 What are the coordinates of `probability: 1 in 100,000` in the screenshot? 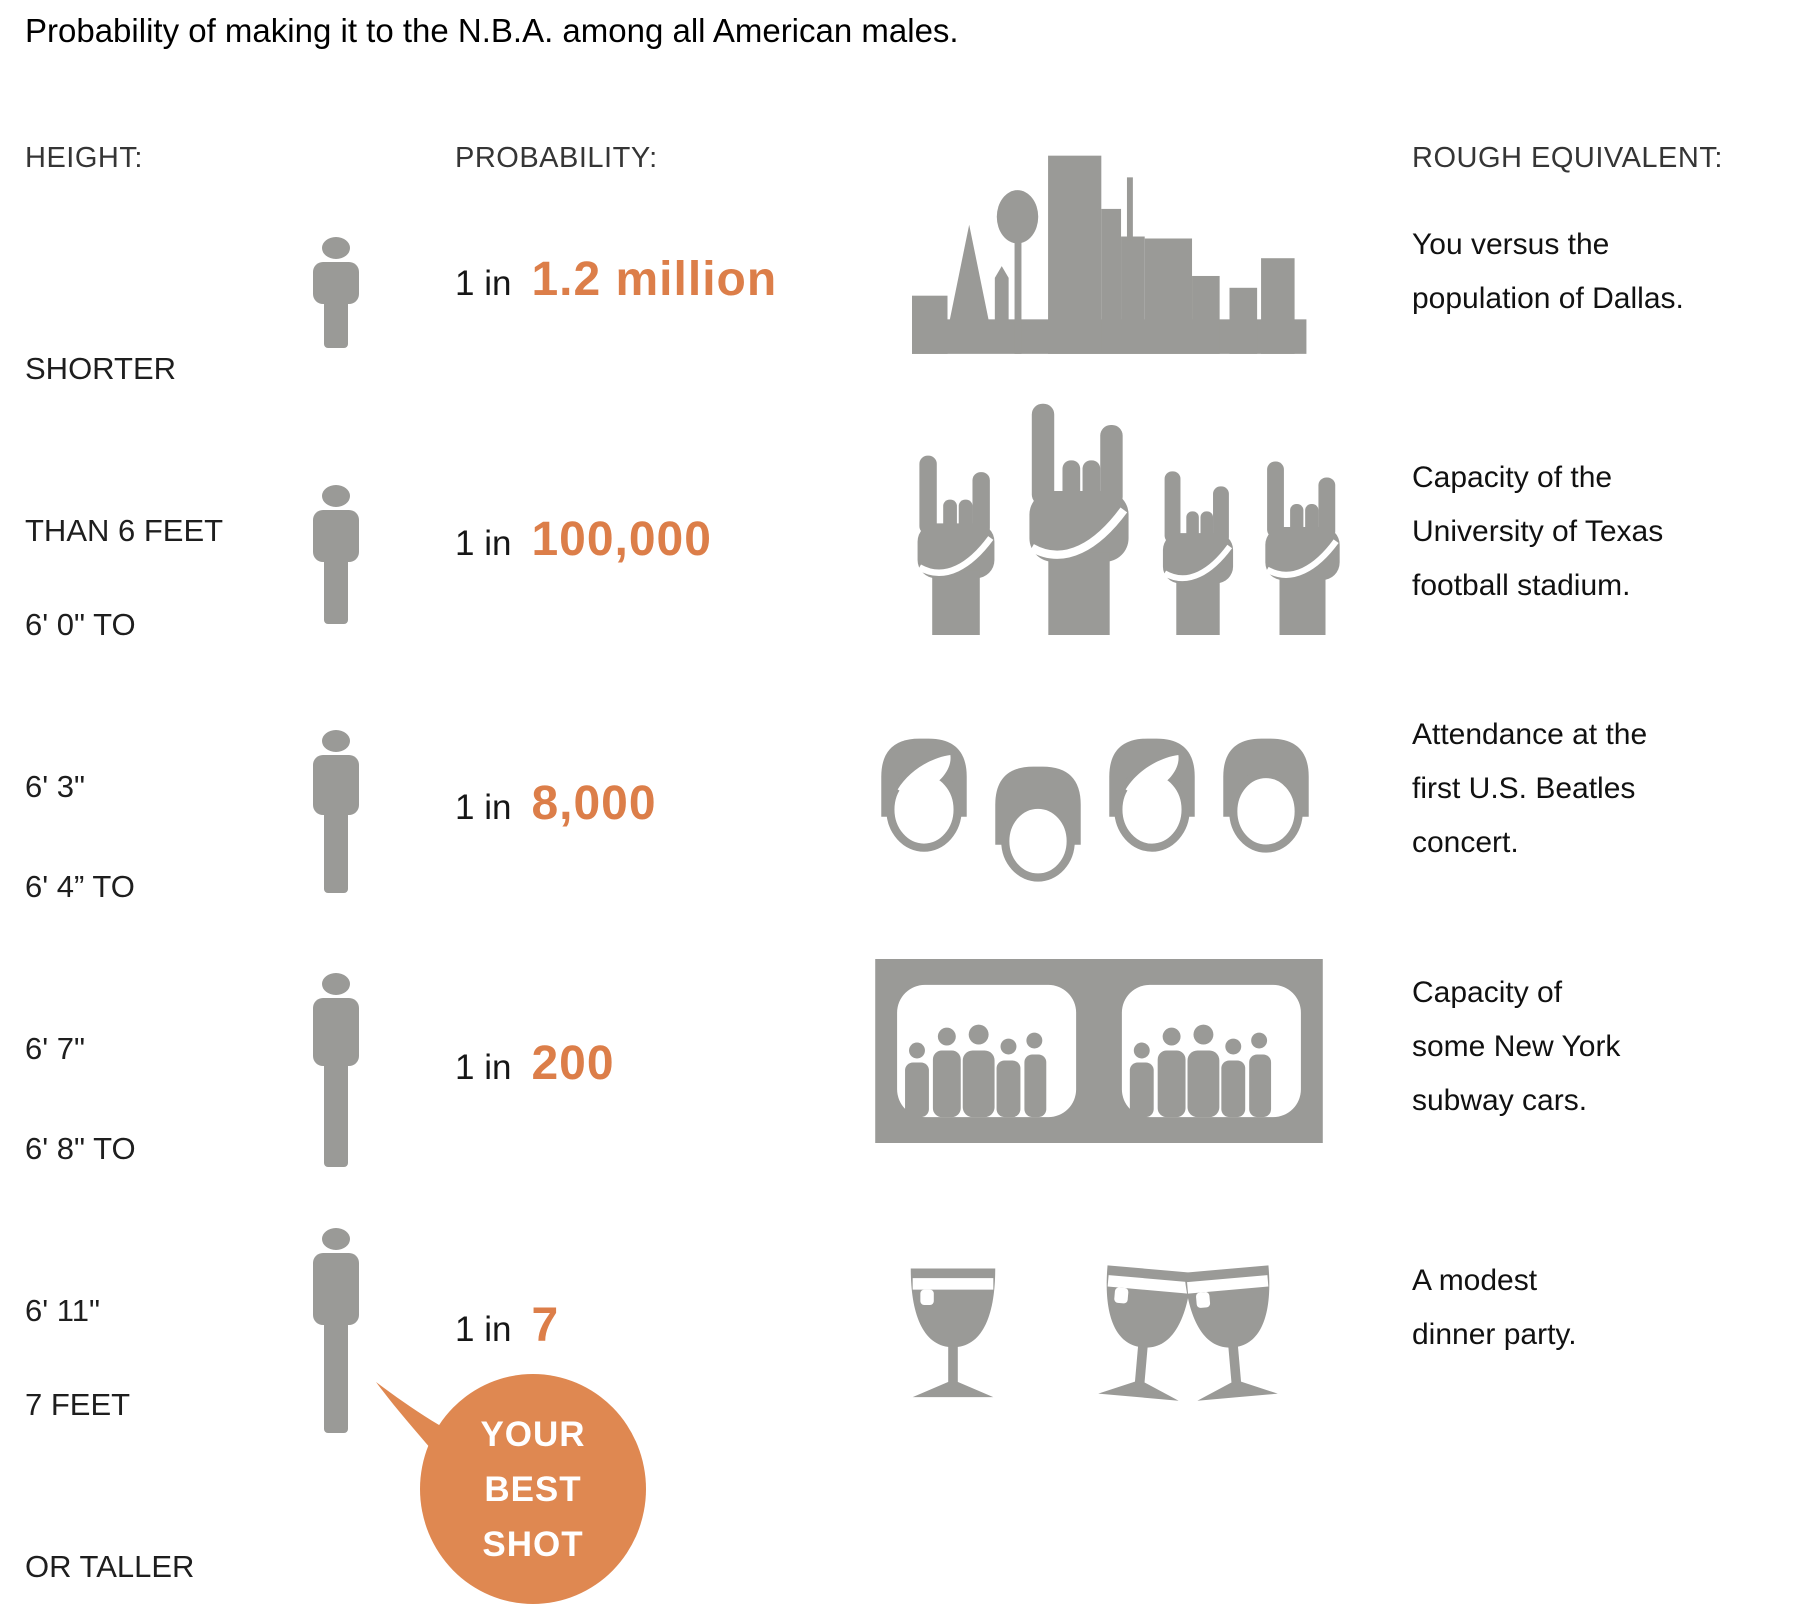 It's located at (583, 539).